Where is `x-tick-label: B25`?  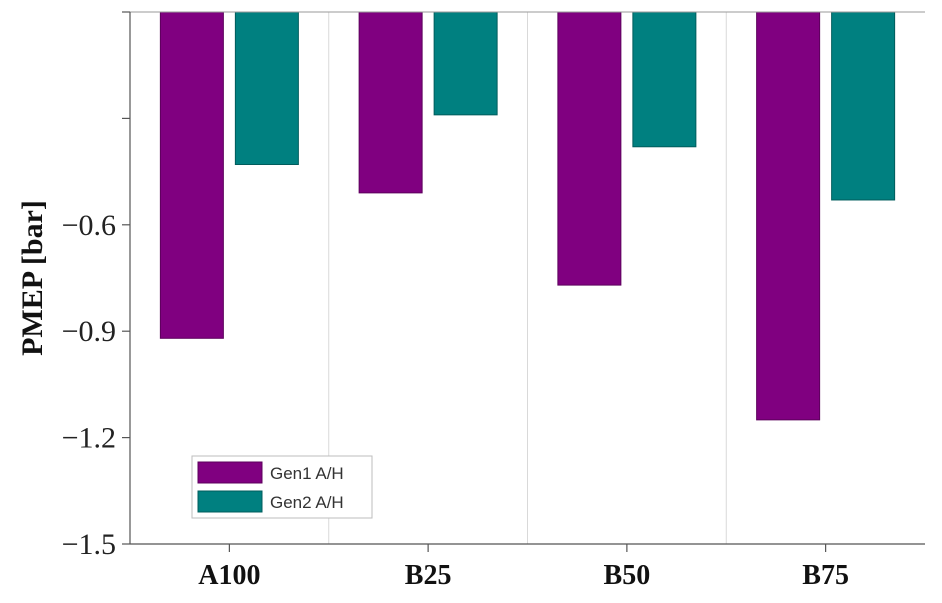 x-tick-label: B25 is located at coordinates (428, 575).